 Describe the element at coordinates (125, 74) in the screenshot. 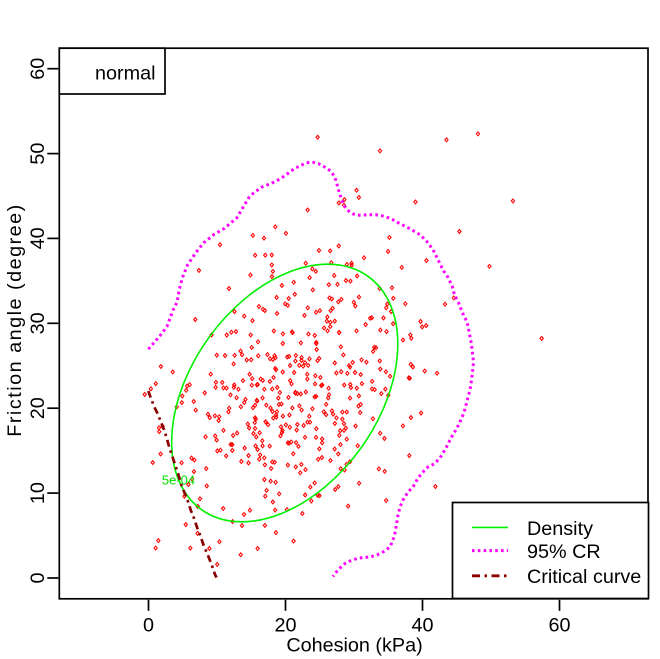

I see `svg-text: normal` at that location.